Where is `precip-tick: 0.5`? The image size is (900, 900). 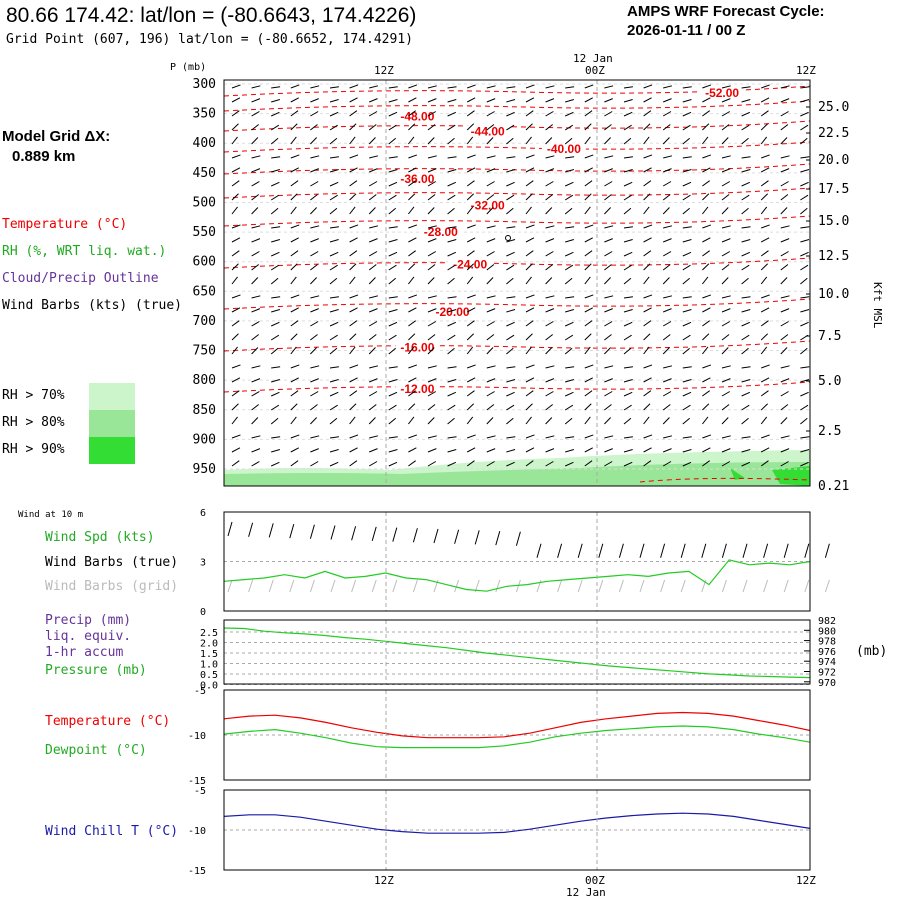 precip-tick: 0.5 is located at coordinates (209, 675).